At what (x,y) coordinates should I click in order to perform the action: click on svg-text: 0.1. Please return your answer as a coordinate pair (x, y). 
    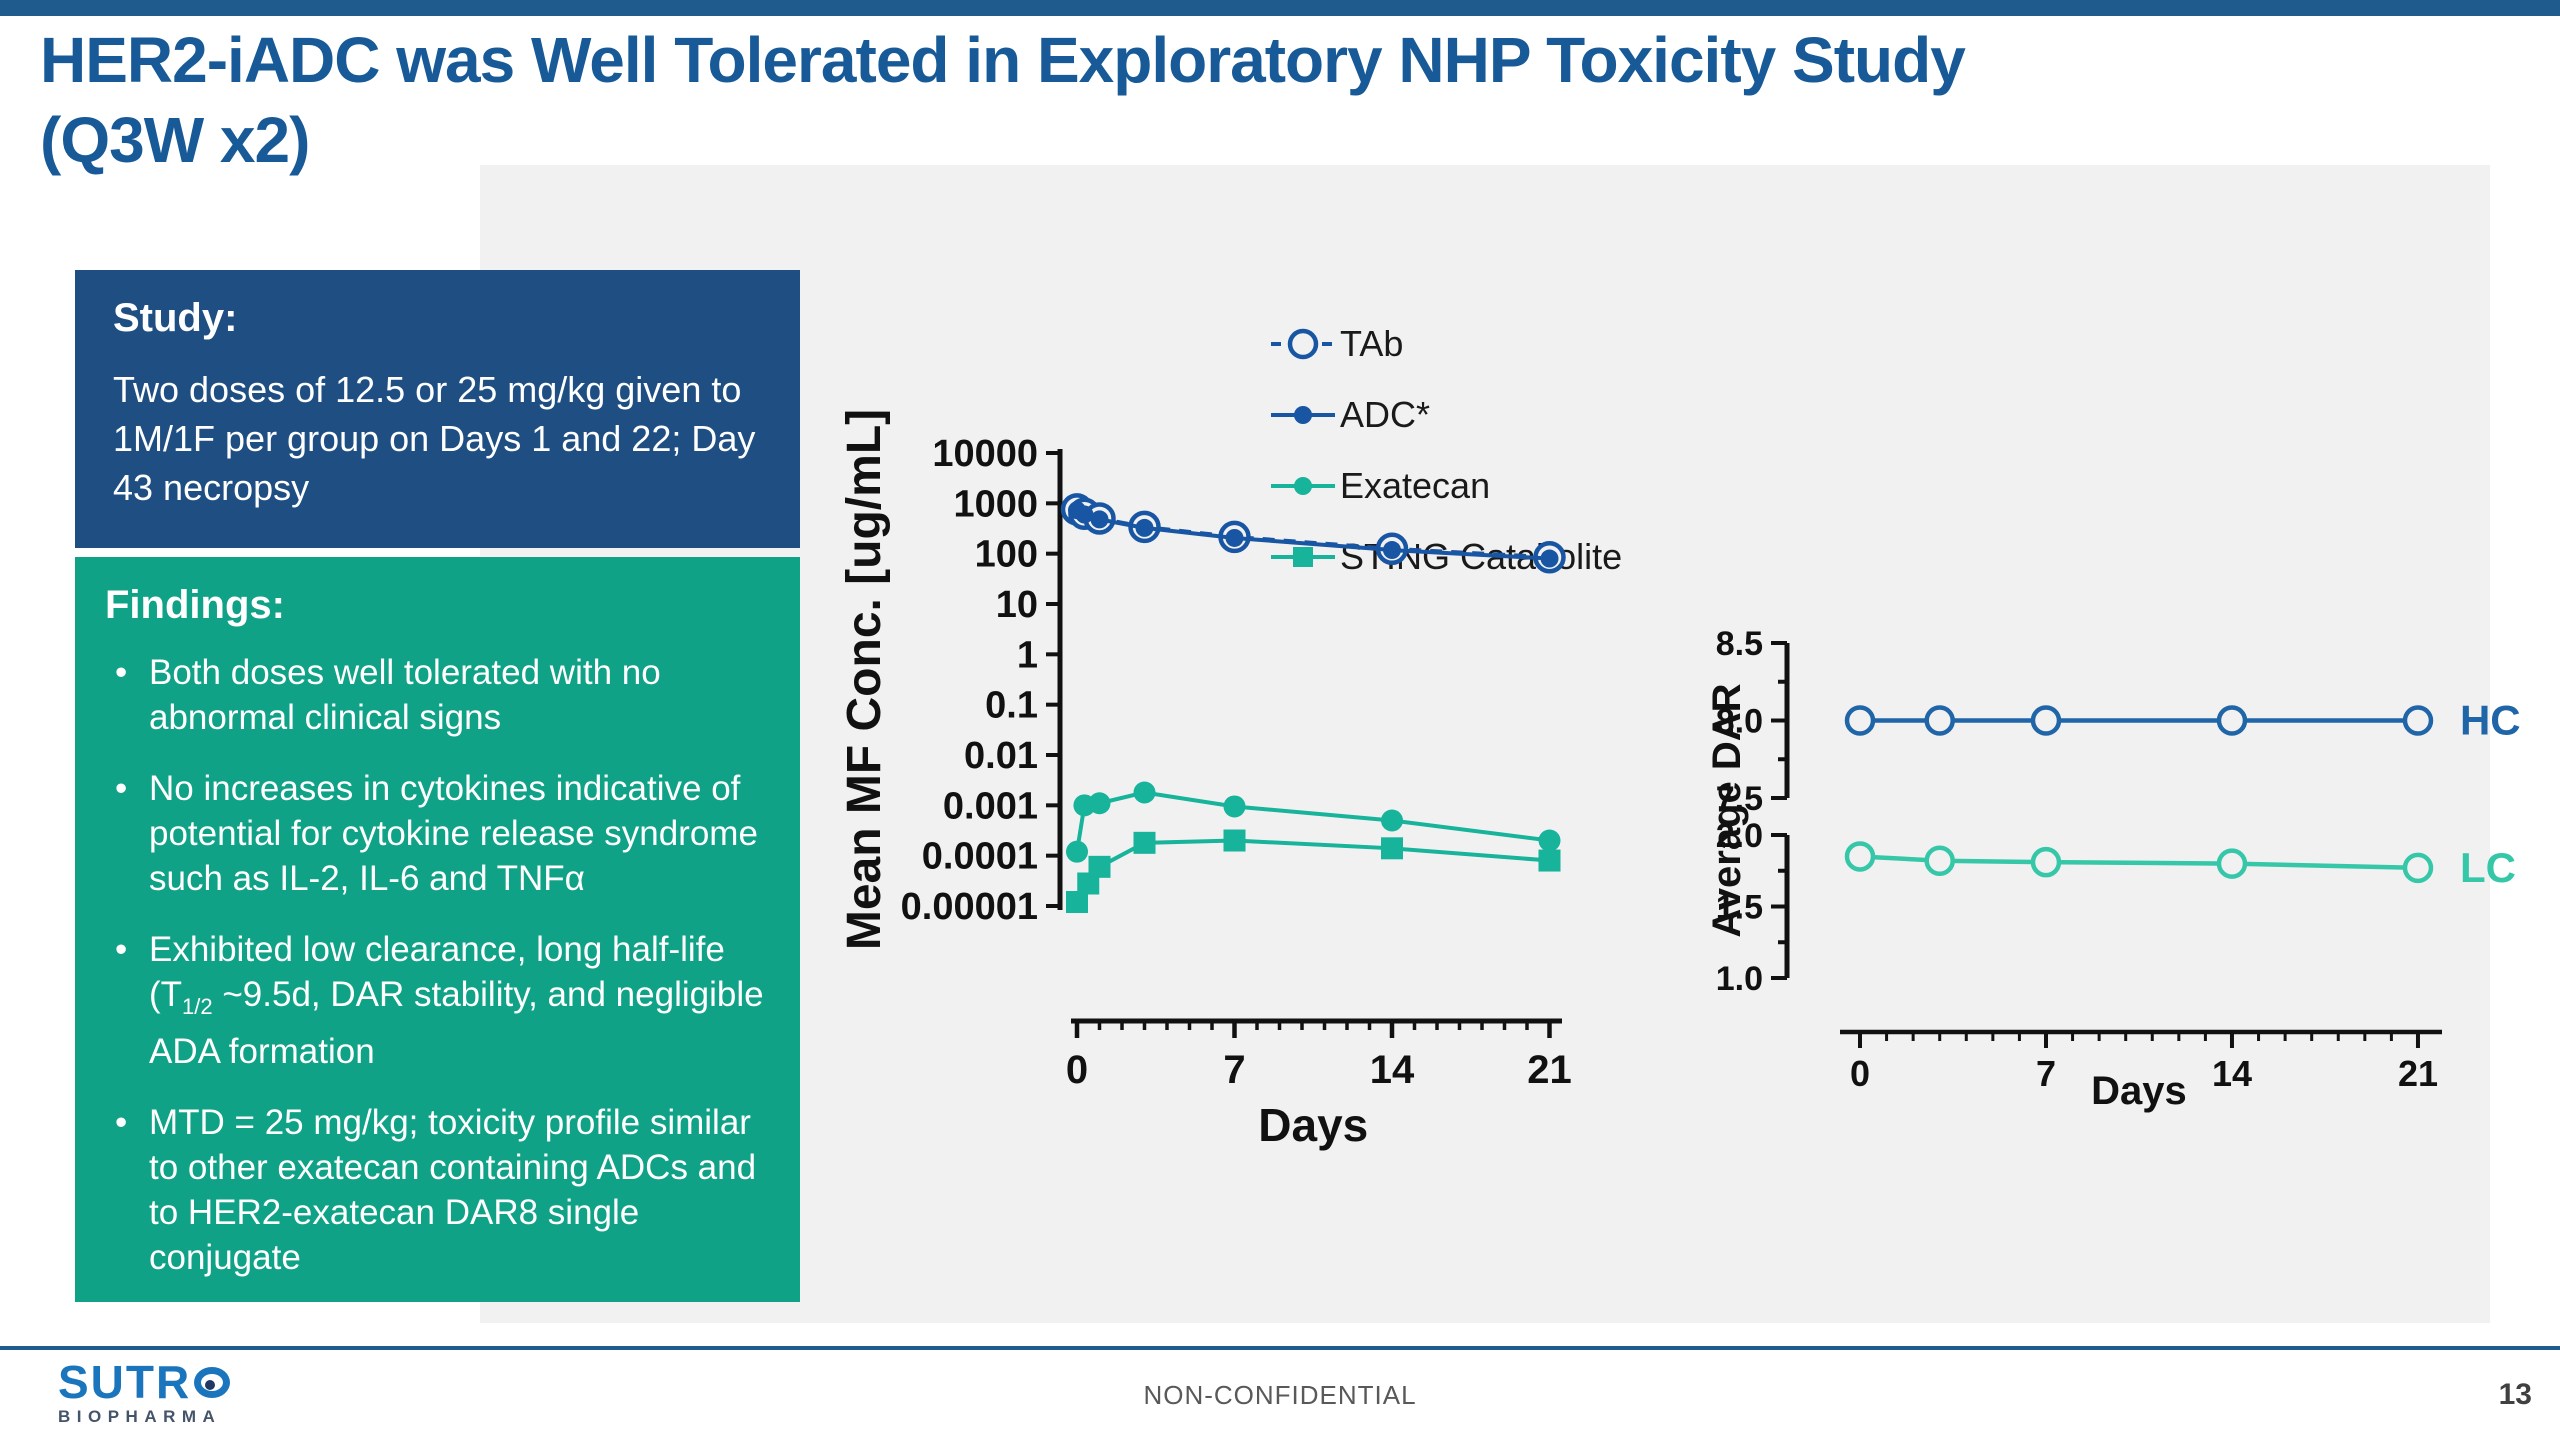
    Looking at the image, I should click on (1011, 706).